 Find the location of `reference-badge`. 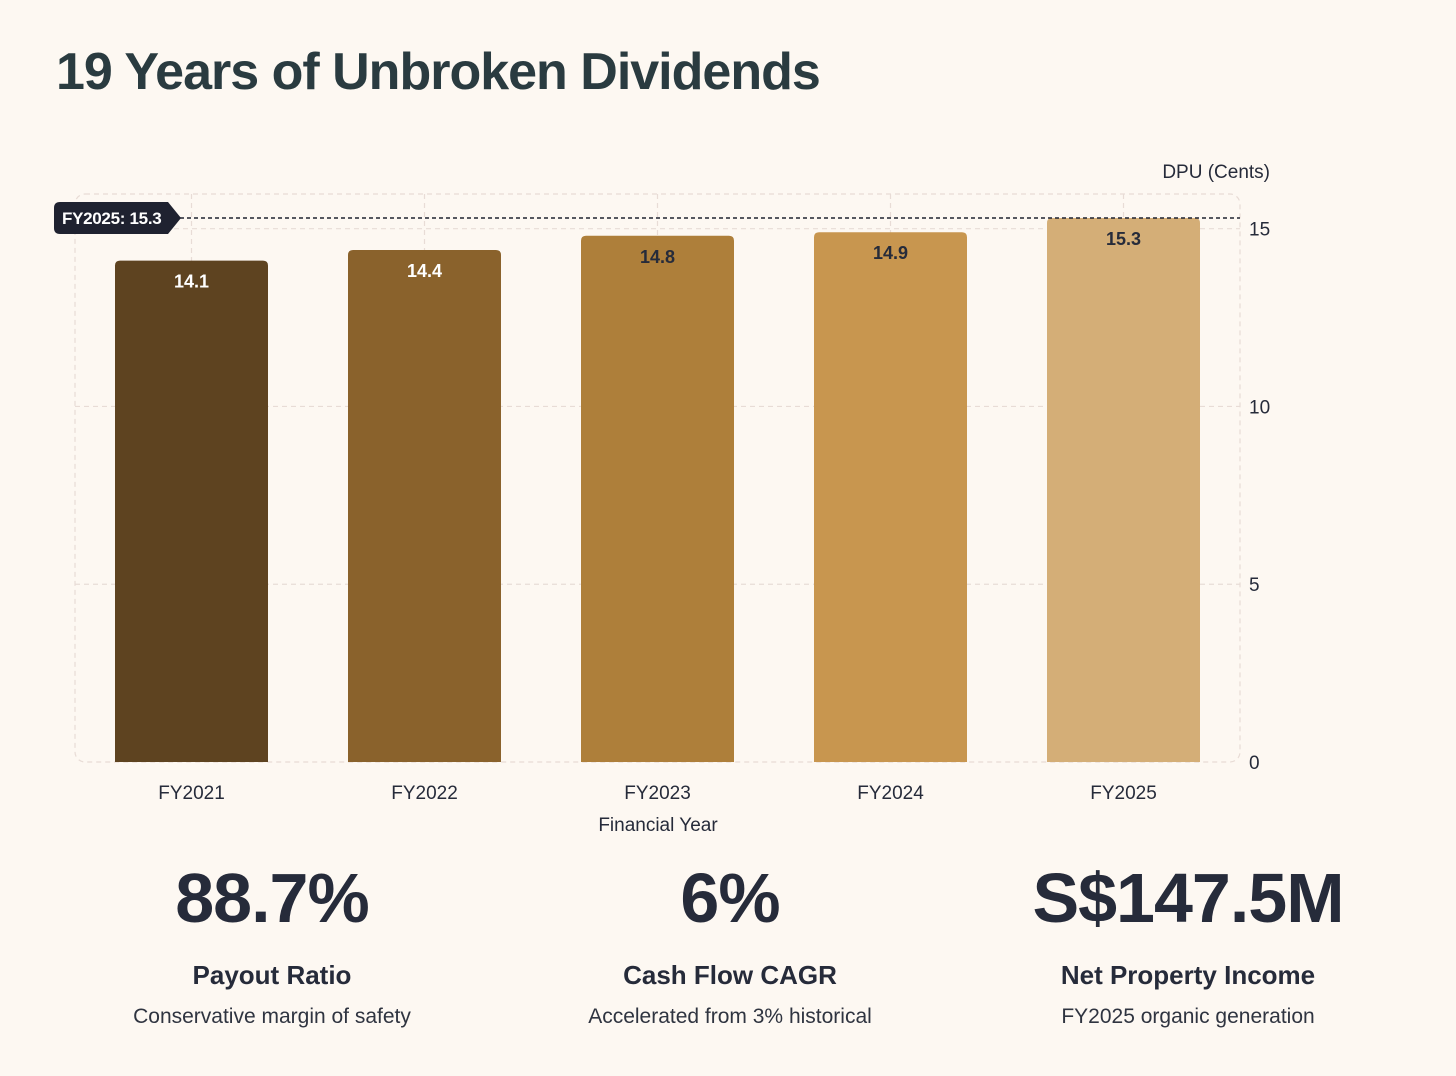

reference-badge is located at coordinates (117, 218).